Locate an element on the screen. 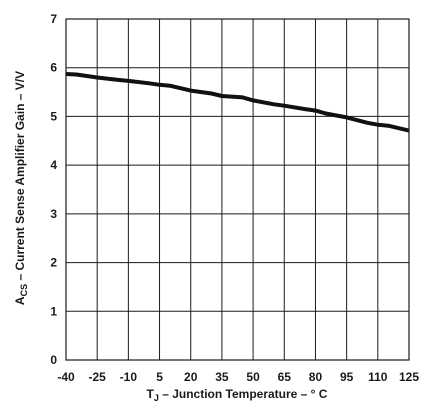 This screenshot has height=412, width=428. x-tick-label: 80 is located at coordinates (316, 377).